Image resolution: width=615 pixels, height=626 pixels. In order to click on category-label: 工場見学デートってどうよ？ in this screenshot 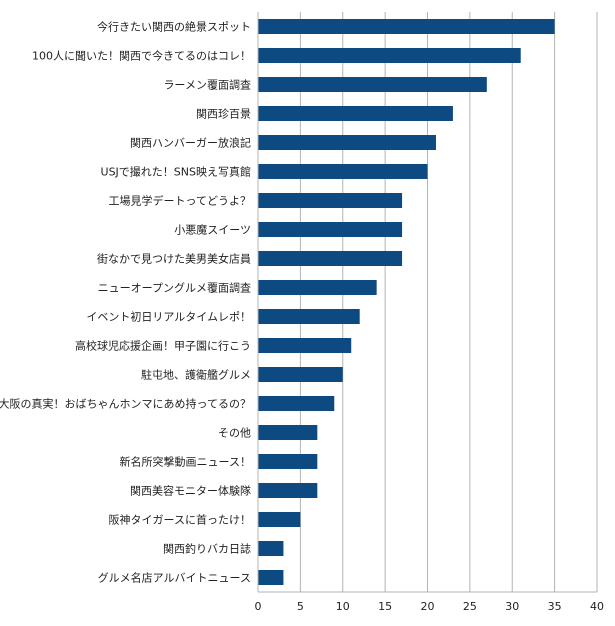, I will do `click(180, 201)`.